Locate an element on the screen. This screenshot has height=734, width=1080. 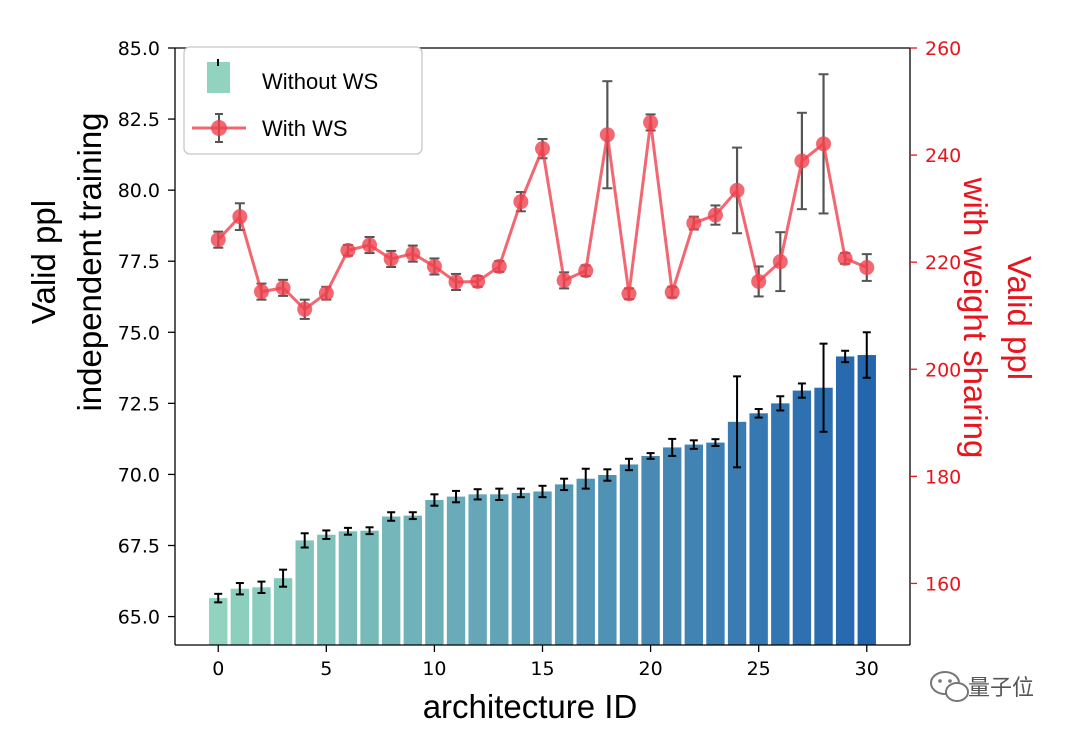
right-tick-label-200: 200 is located at coordinates (943, 370).